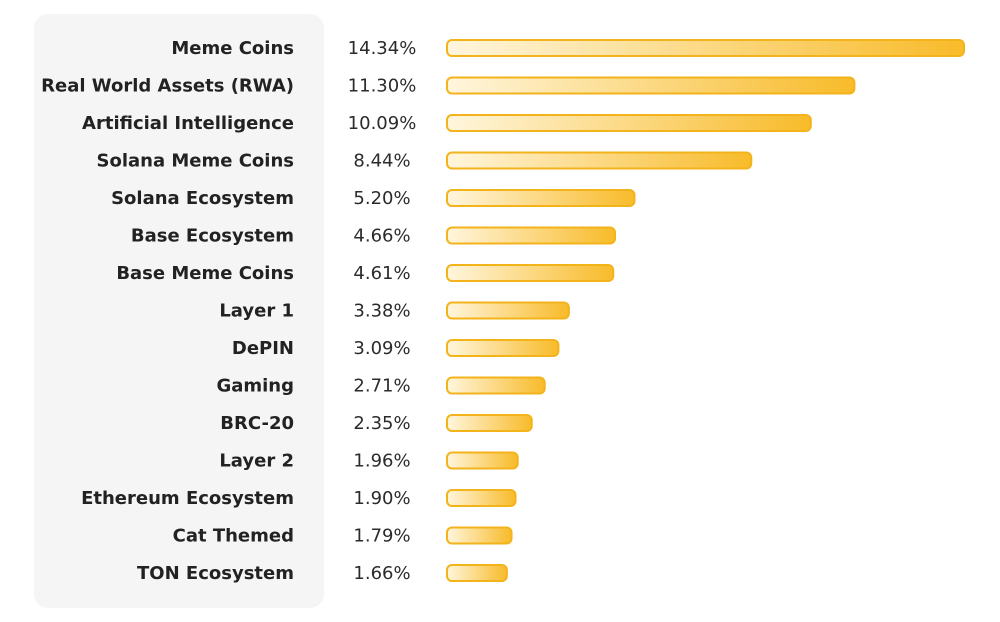  Describe the element at coordinates (381, 498) in the screenshot. I see `value-label: 1.90%` at that location.